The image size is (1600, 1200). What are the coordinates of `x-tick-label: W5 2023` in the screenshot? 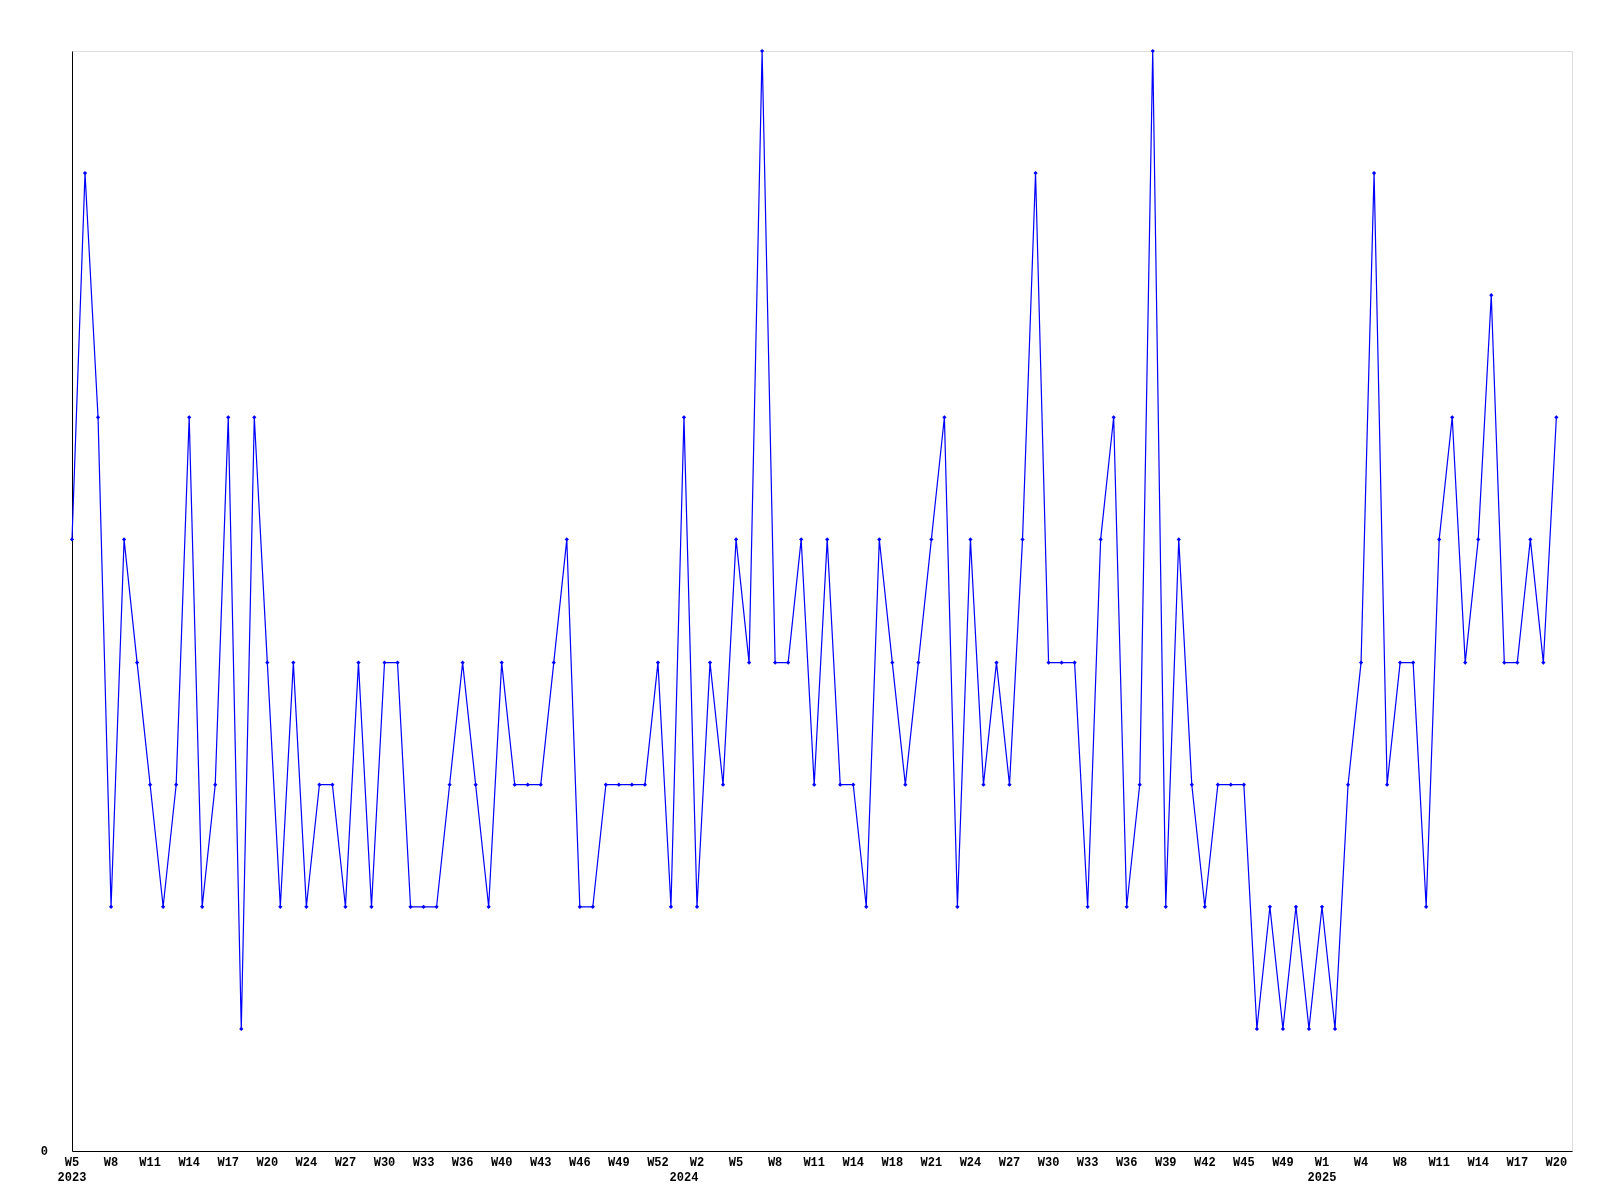 It's located at (72, 1170).